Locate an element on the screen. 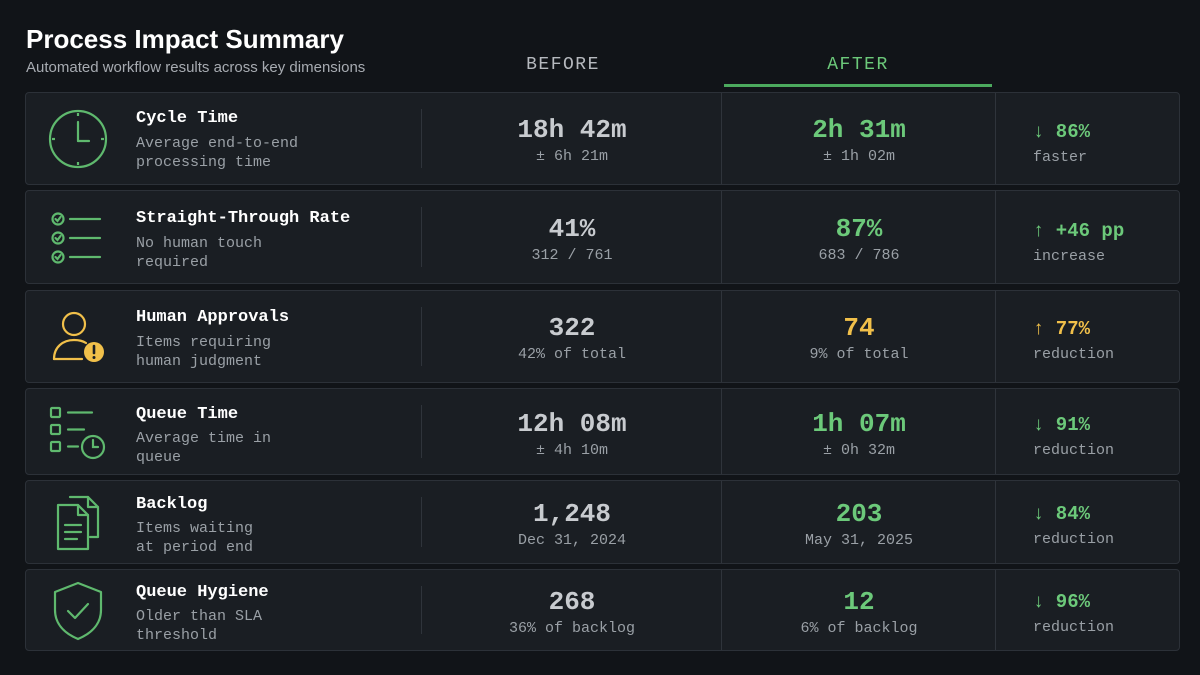 This screenshot has width=1200, height=675. change-indicator: ↑ +46 pp increase is located at coordinates (1079, 242).